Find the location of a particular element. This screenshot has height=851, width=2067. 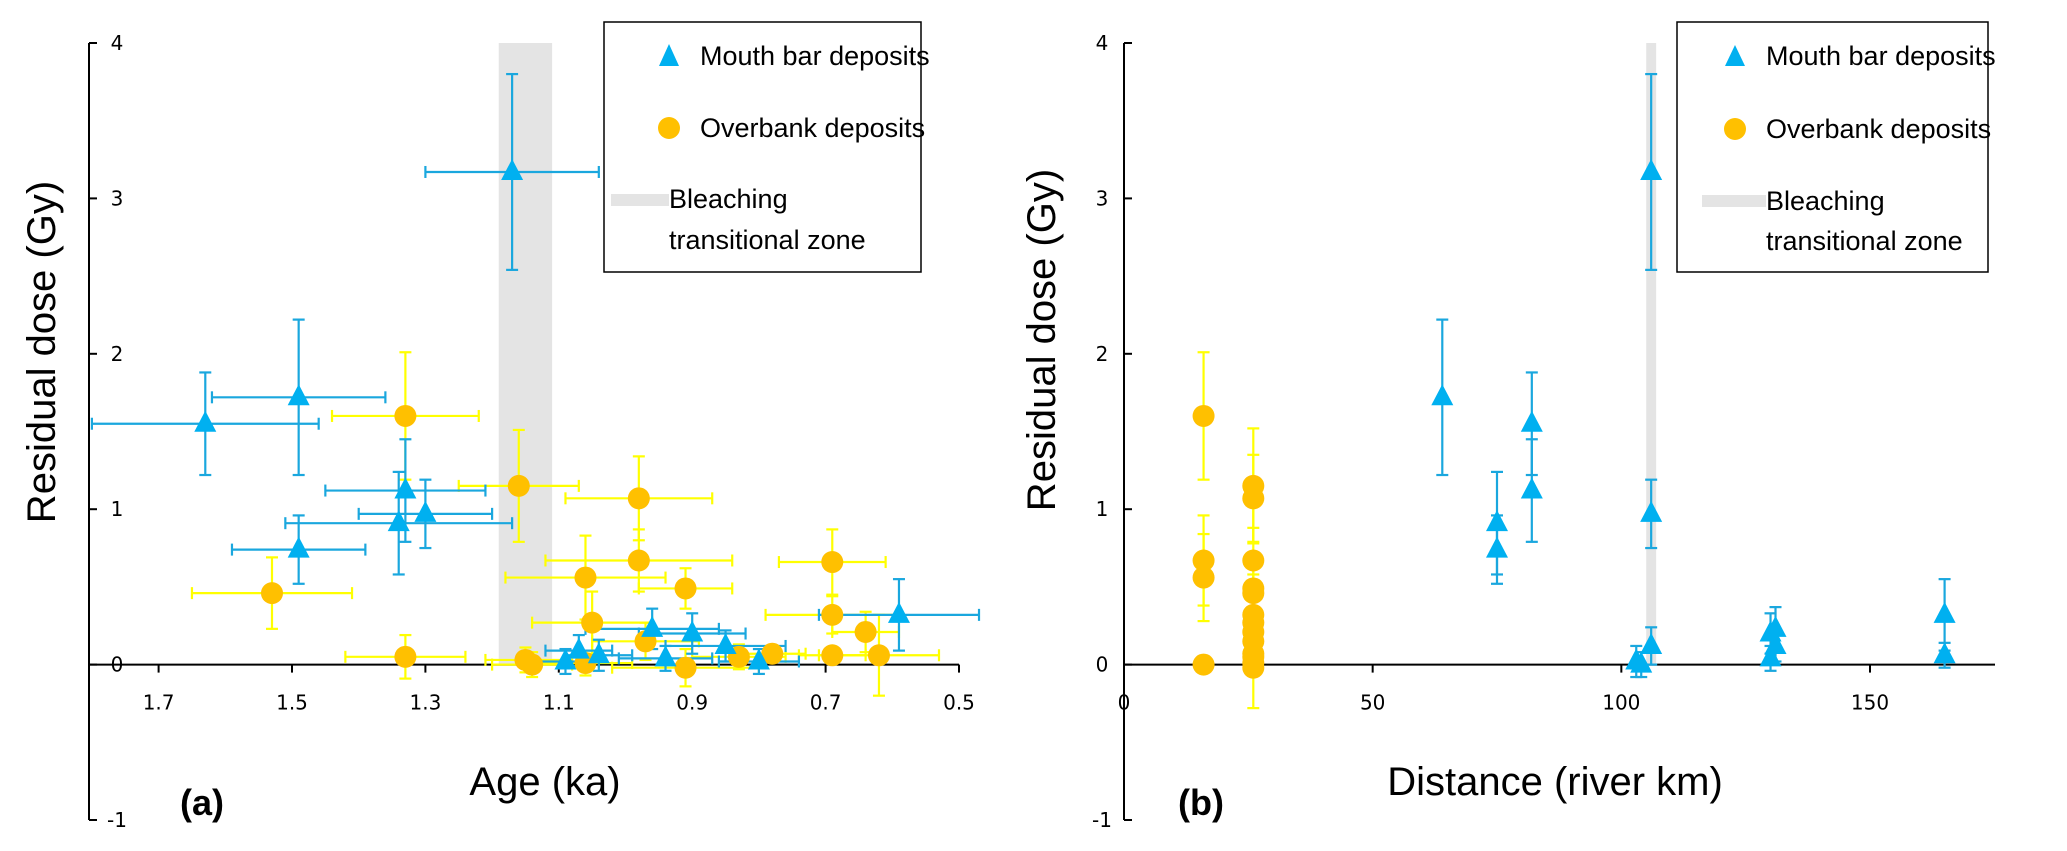

panel-b-y-axis-title: Residual dose (Gy) is located at coordinates (1042, 340).